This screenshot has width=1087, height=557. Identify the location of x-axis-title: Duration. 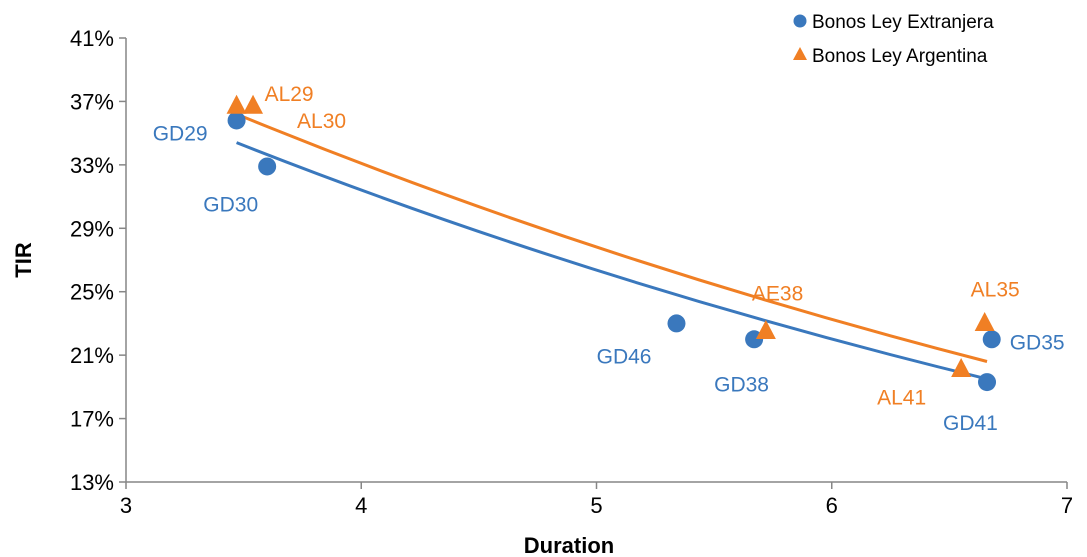
(569, 545).